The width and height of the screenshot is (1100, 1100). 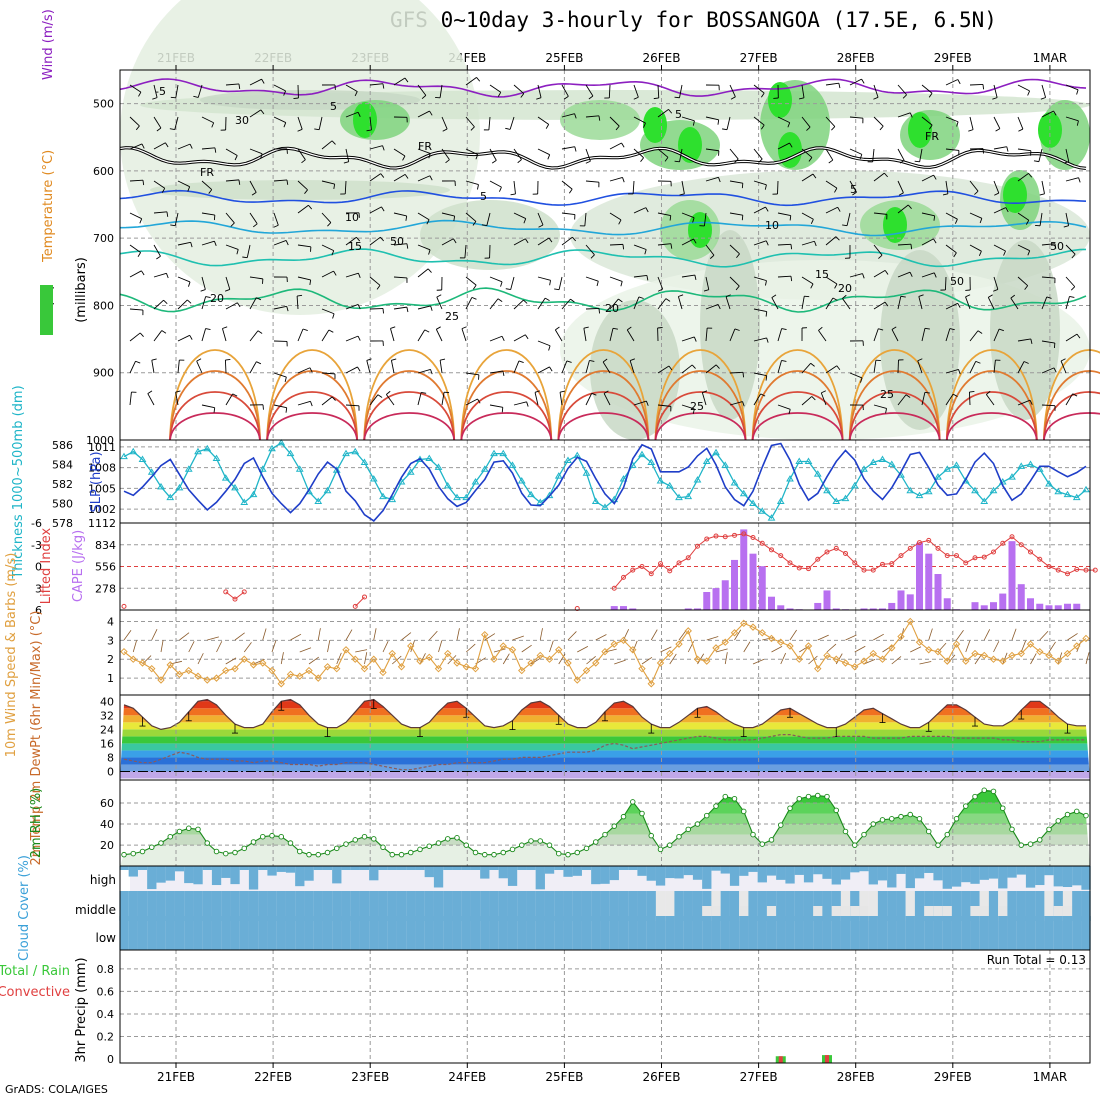 I want to click on wind-tick: 3, so click(x=110, y=640).